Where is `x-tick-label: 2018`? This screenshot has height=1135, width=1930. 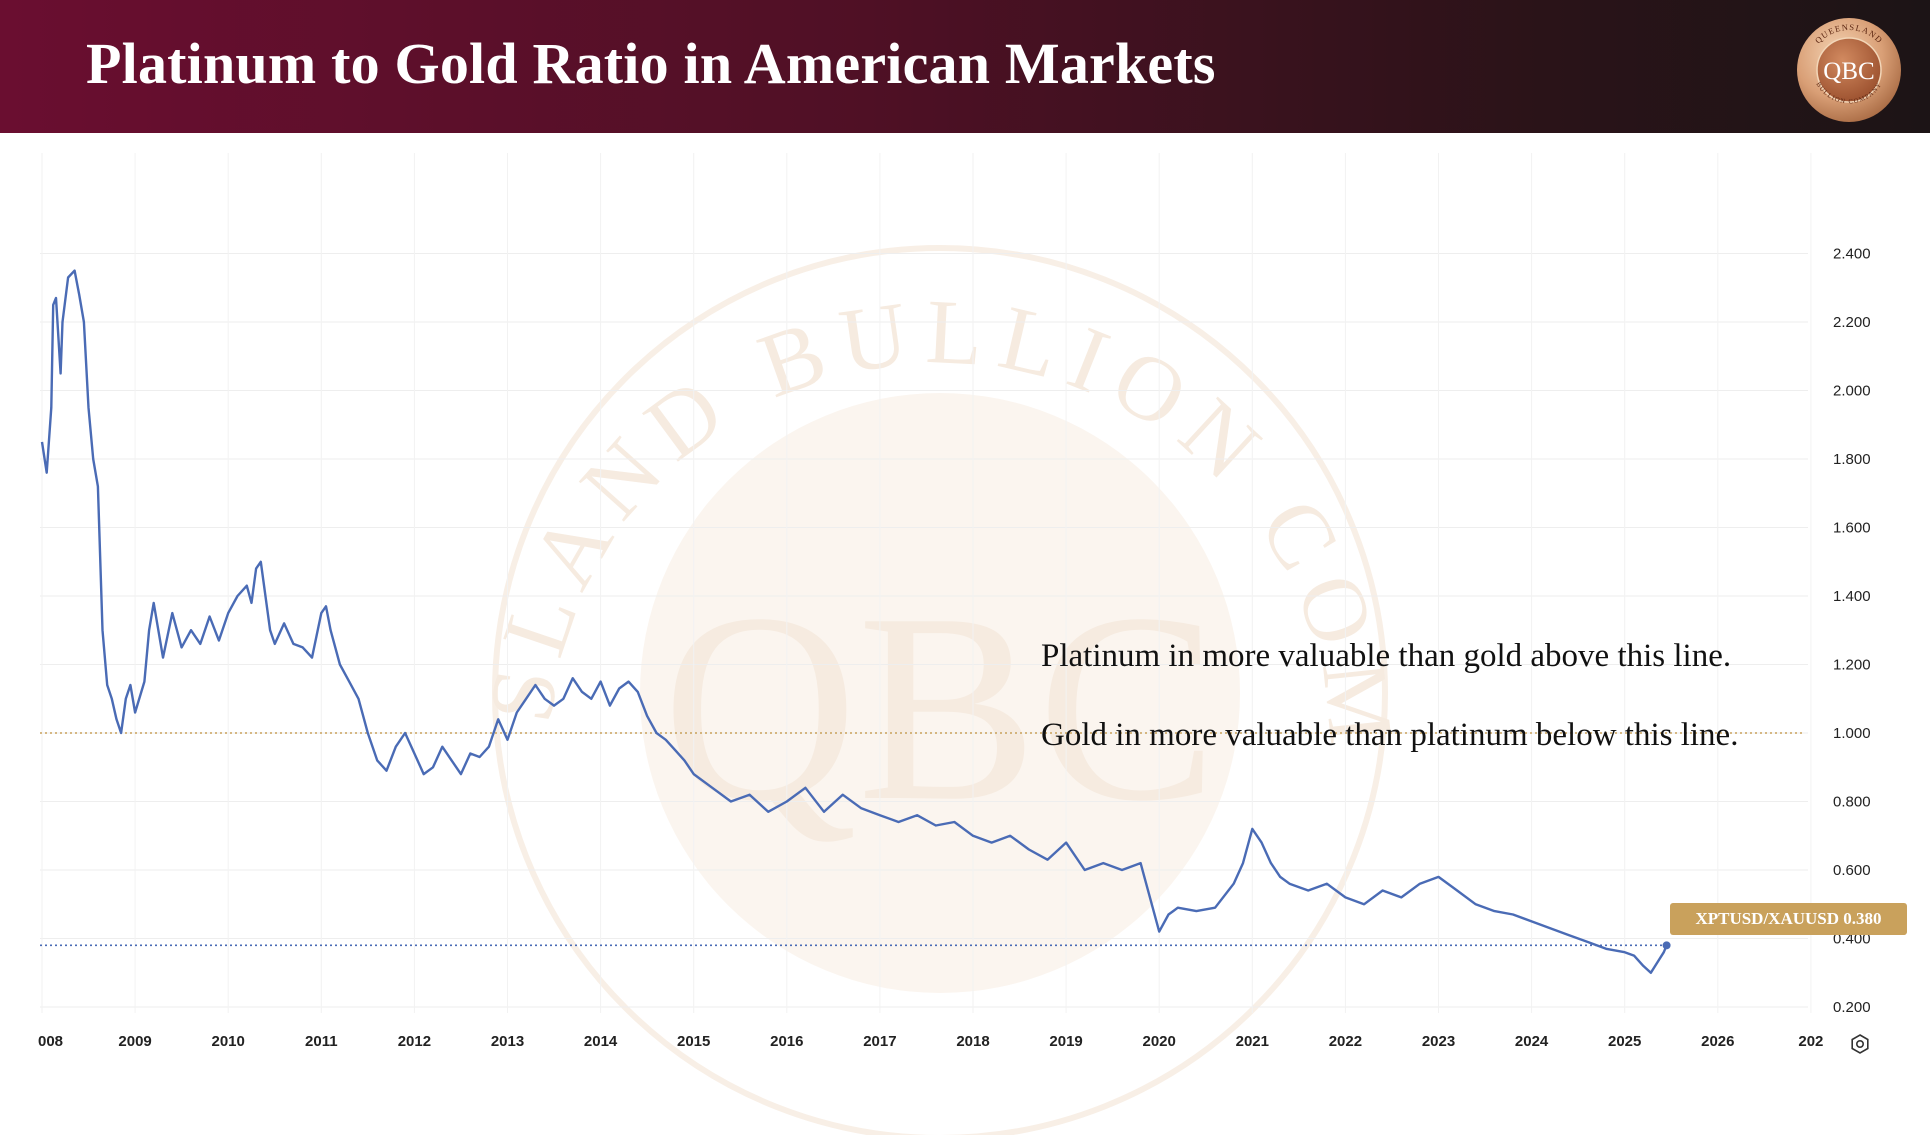 x-tick-label: 2018 is located at coordinates (972, 1041).